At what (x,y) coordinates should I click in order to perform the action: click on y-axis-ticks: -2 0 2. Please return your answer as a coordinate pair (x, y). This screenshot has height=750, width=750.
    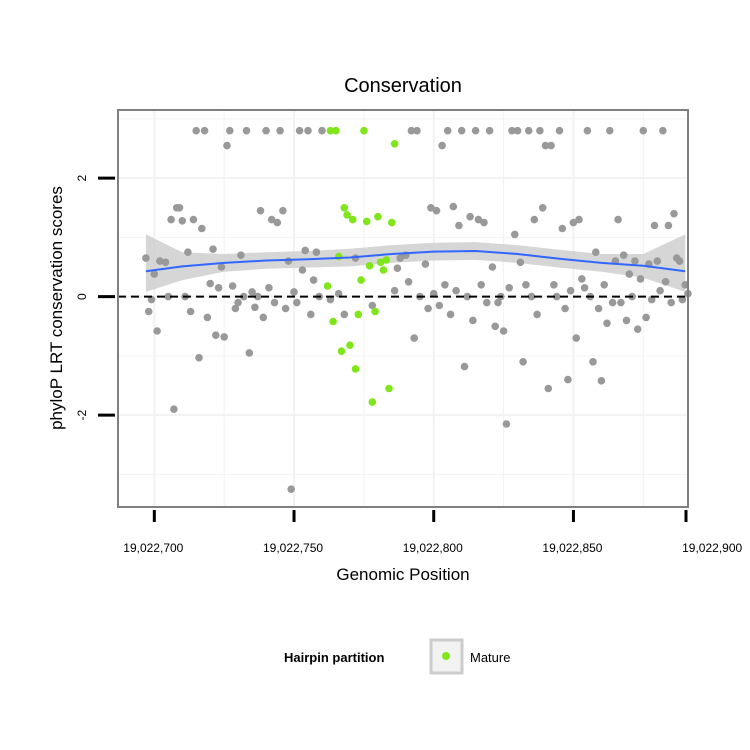
    Looking at the image, I should click on (95, 297).